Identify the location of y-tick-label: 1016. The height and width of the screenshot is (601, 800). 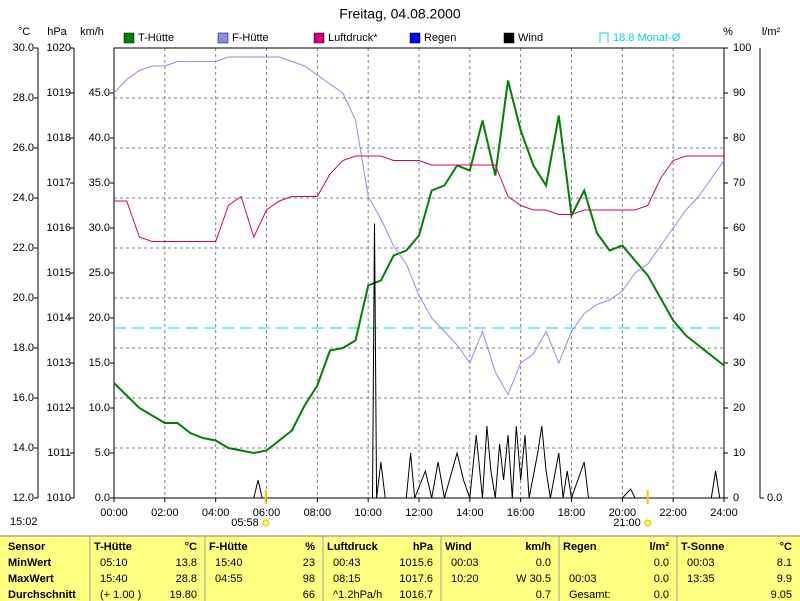
(59, 228).